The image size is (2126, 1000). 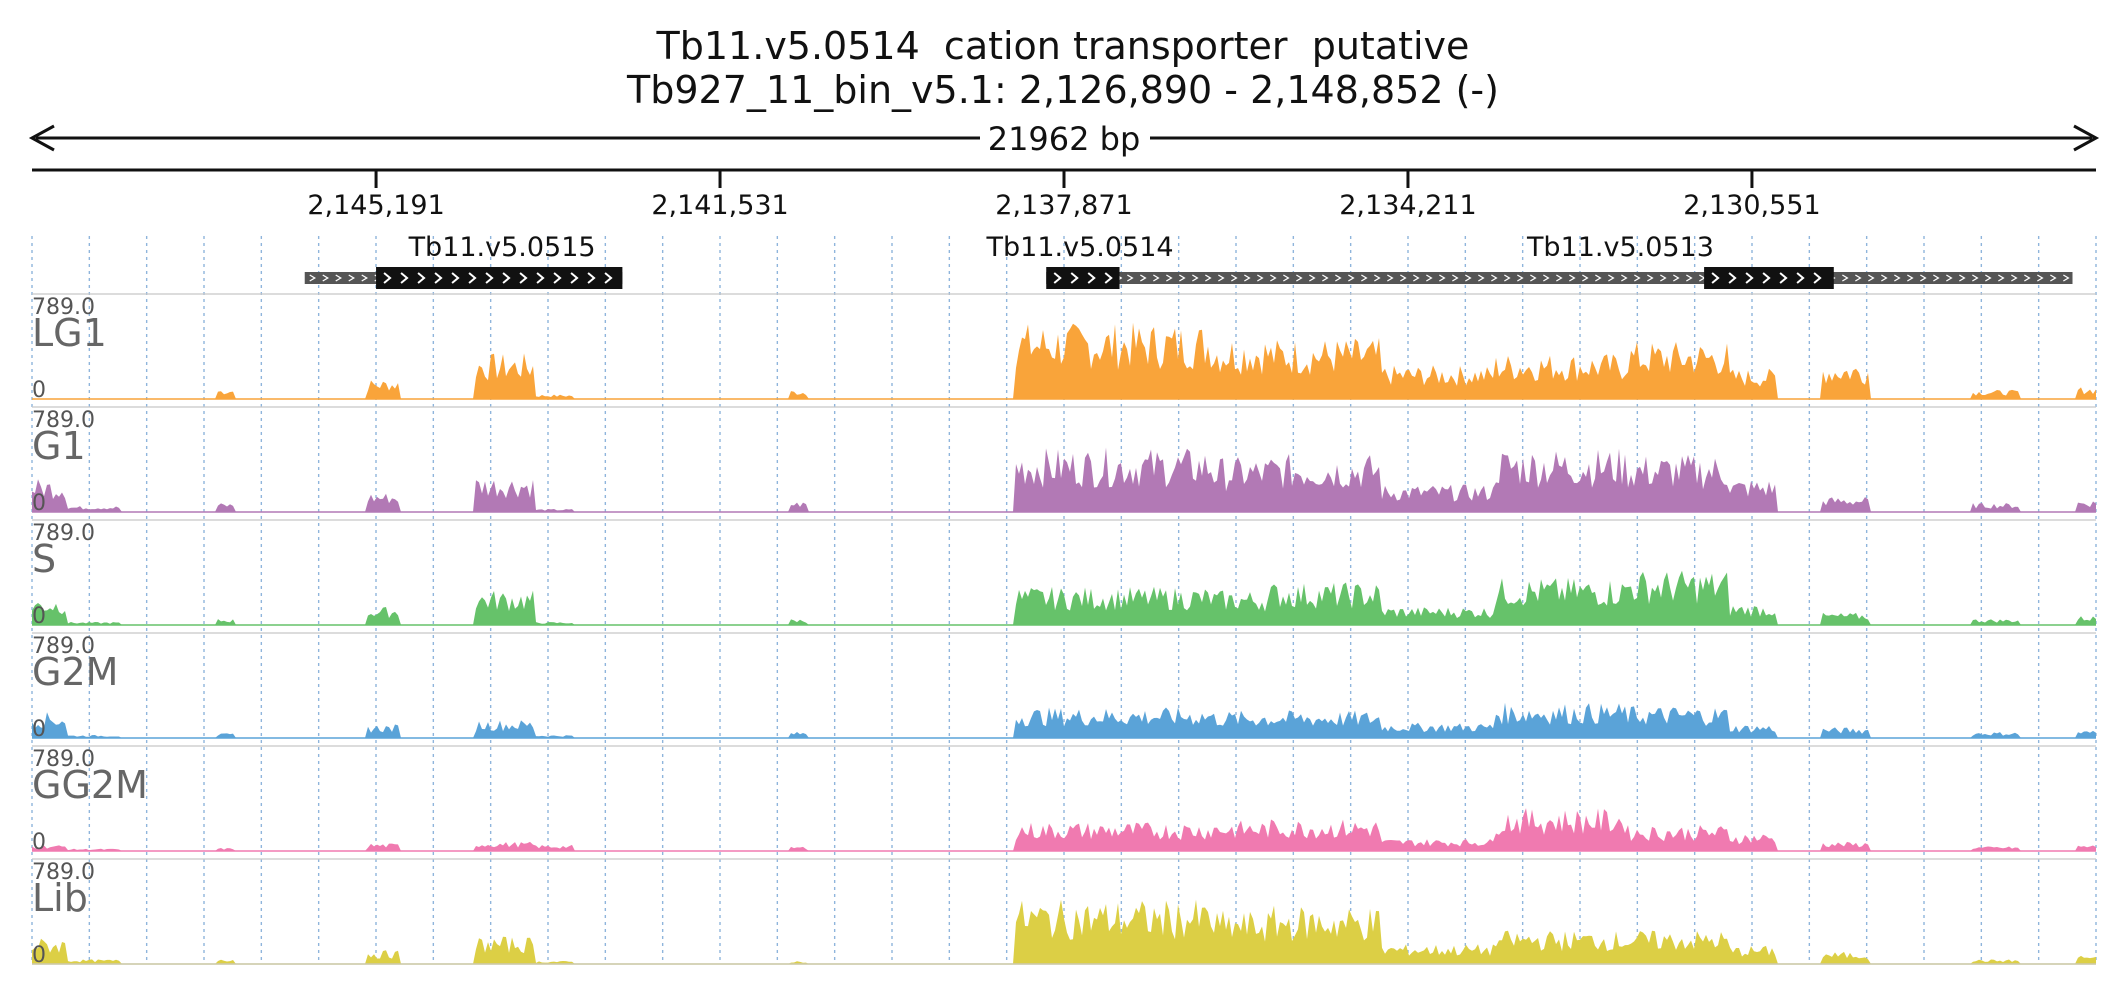 I want to click on track-label-gg2m: GG2M, so click(x=90, y=785).